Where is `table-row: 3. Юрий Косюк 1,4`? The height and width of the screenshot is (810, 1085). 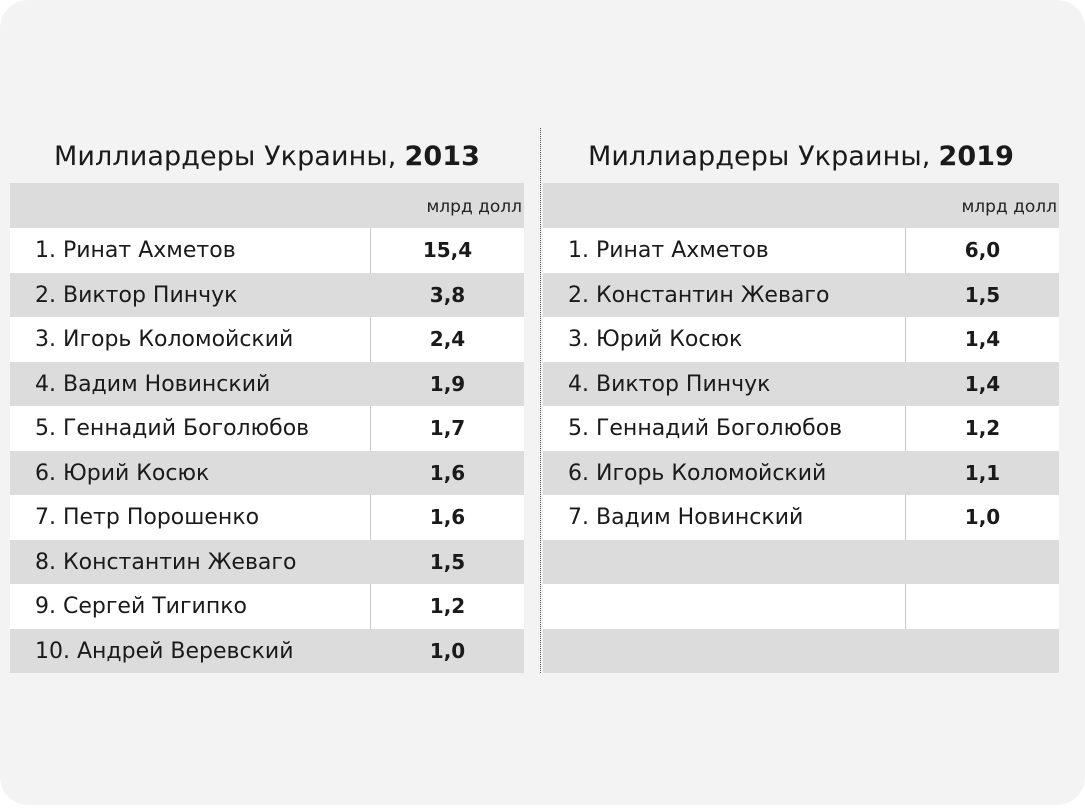
table-row: 3. Юрий Косюк 1,4 is located at coordinates (801, 339).